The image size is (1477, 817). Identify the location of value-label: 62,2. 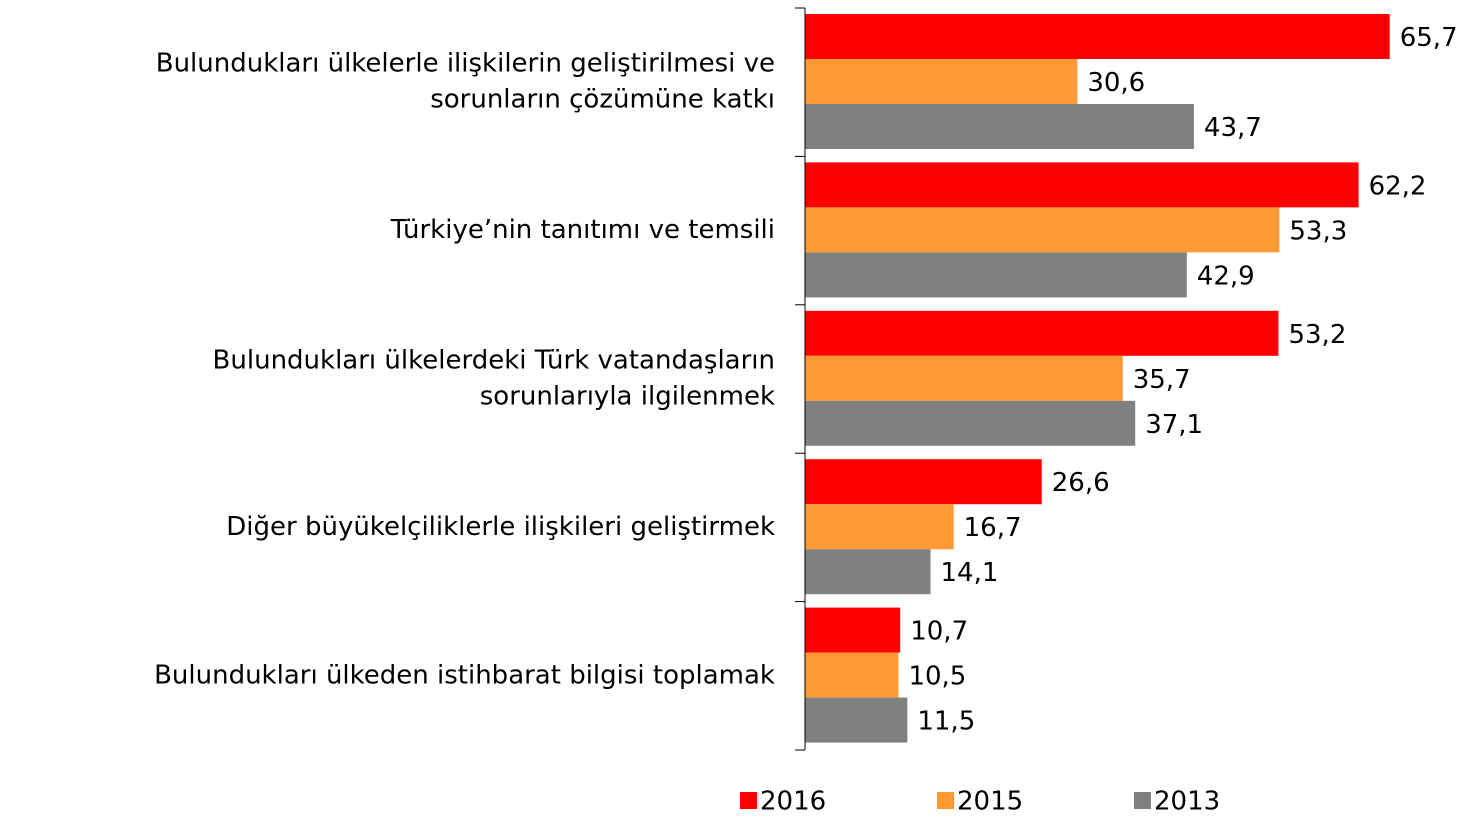
(1398, 186).